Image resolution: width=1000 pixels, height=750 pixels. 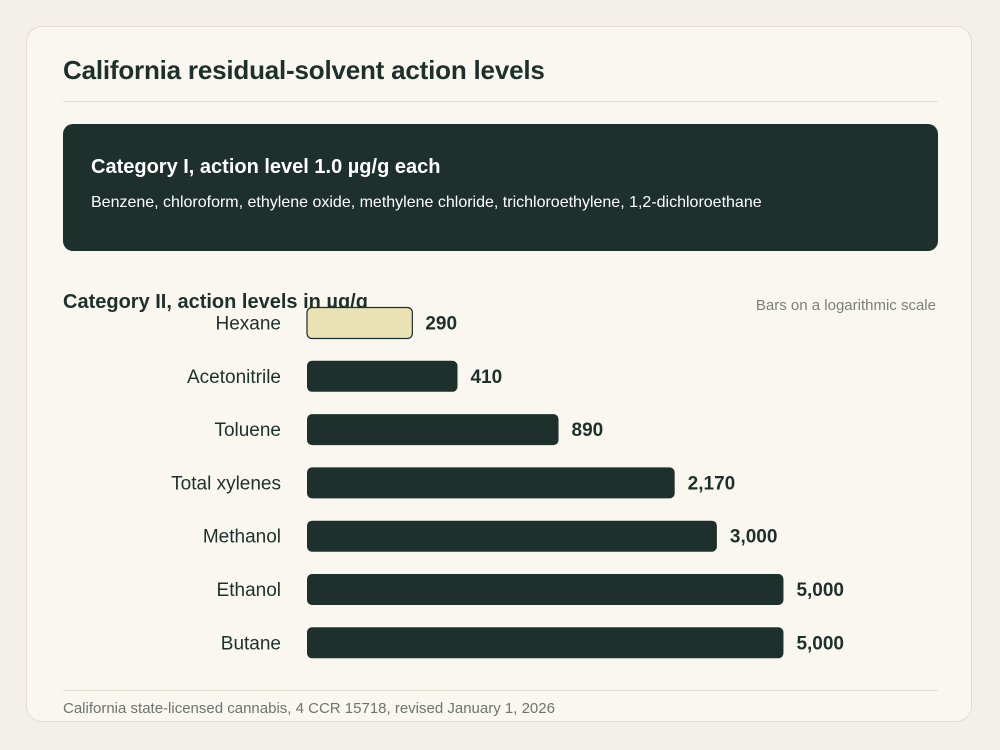 What do you see at coordinates (486, 377) in the screenshot?
I see `value-label-acetonitrile: 410` at bounding box center [486, 377].